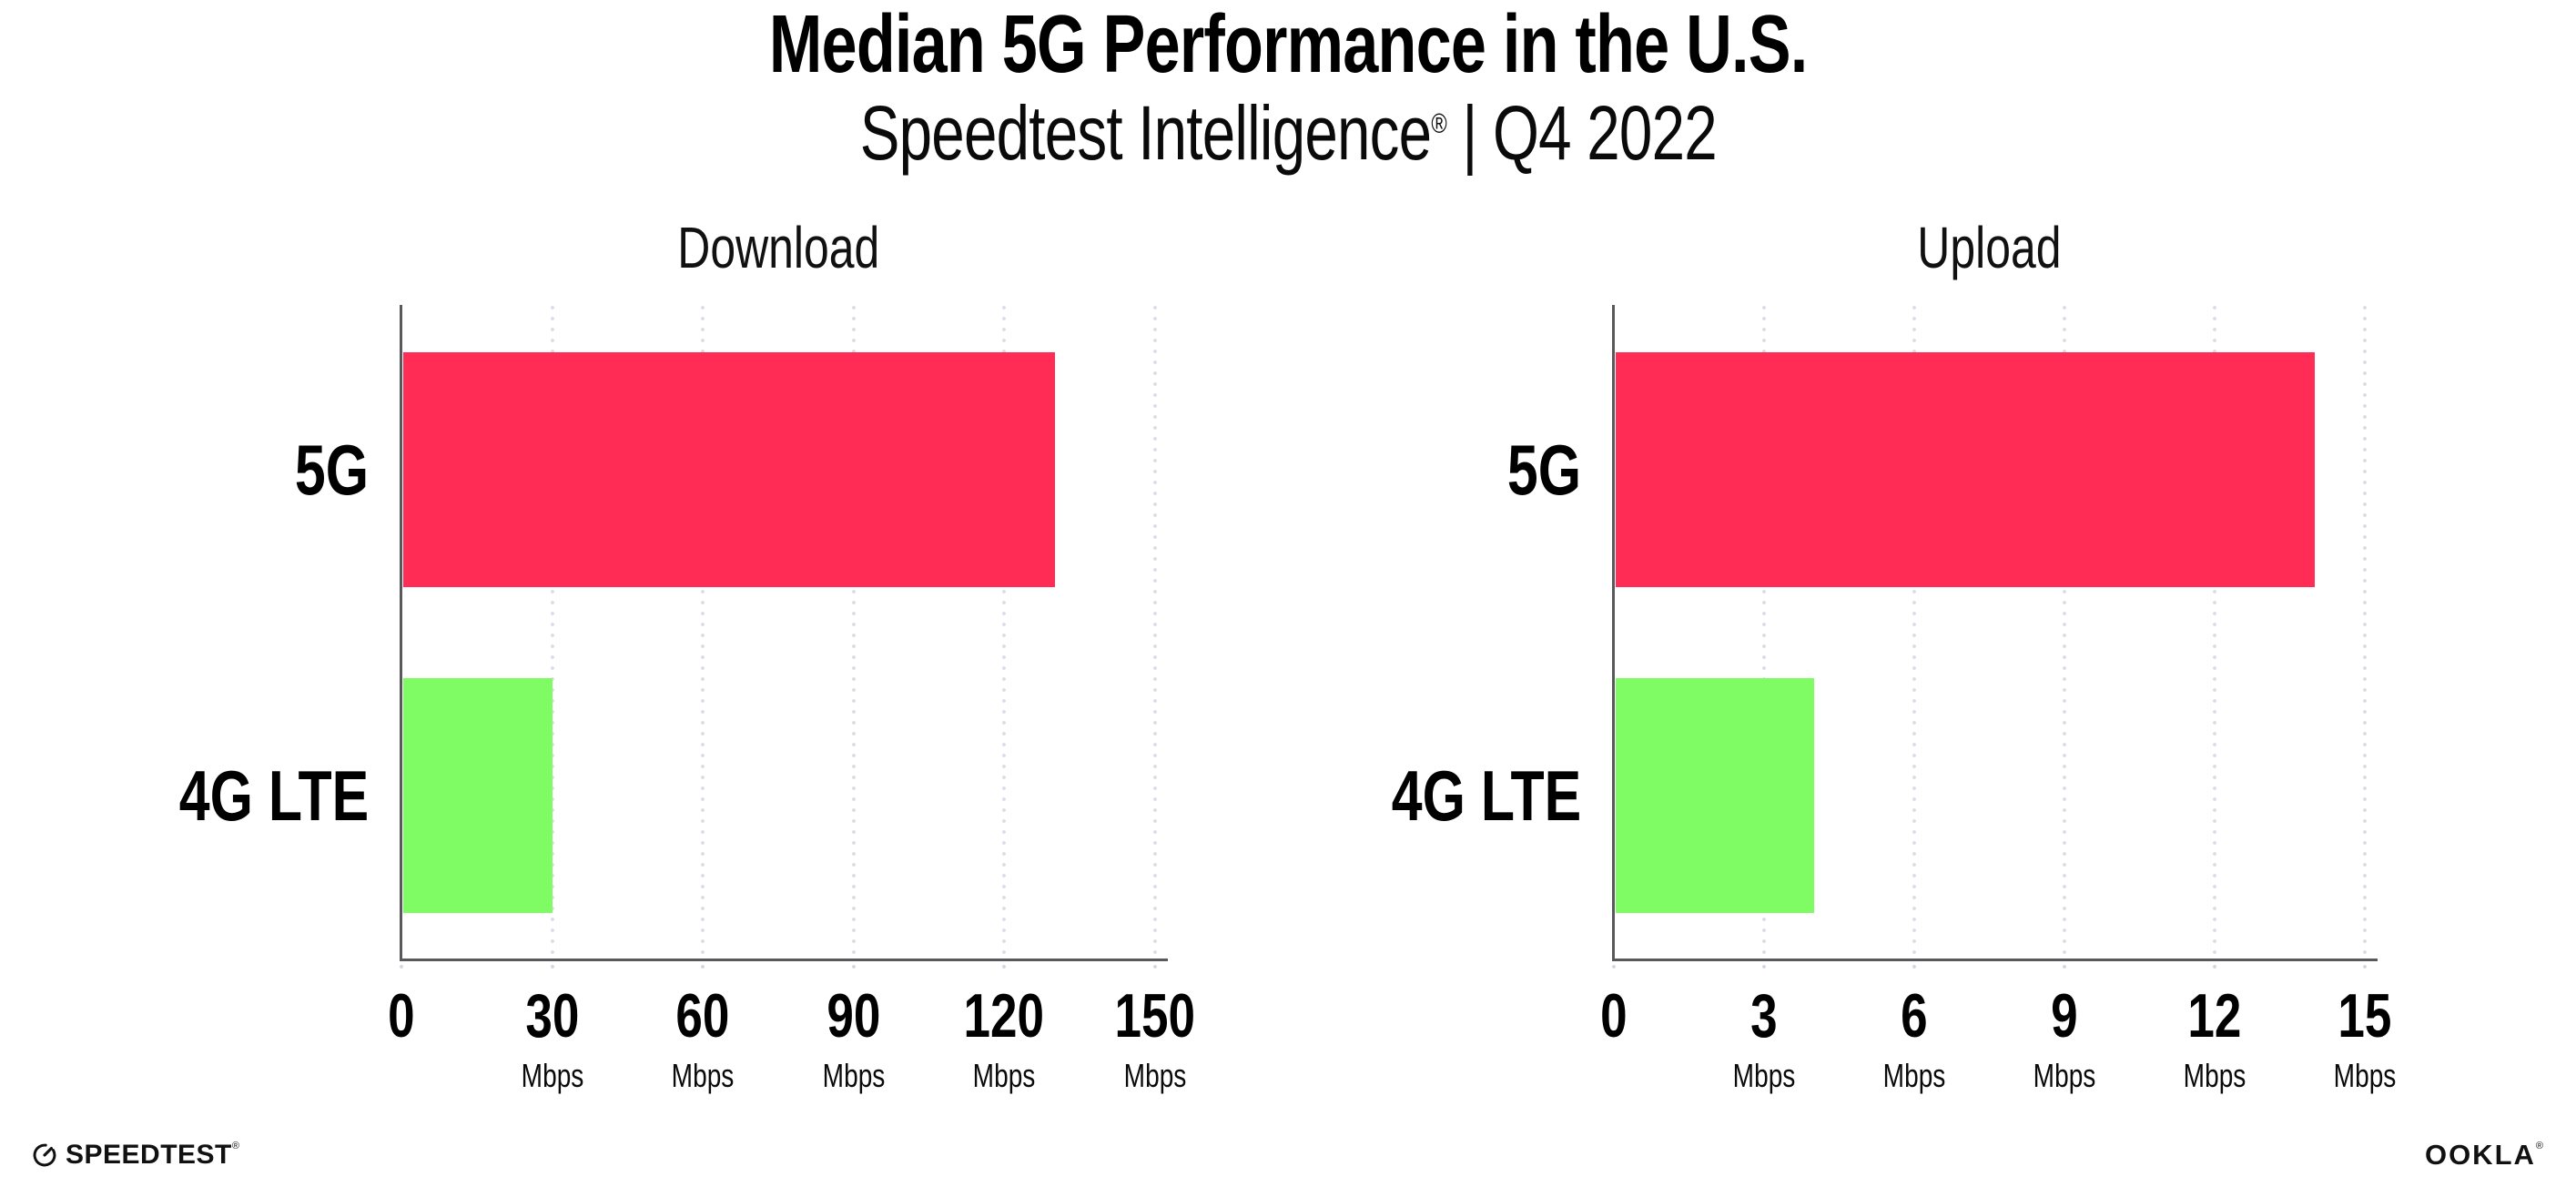 This screenshot has width=2576, height=1197. I want to click on tick-value-text: 9, so click(2064, 1015).